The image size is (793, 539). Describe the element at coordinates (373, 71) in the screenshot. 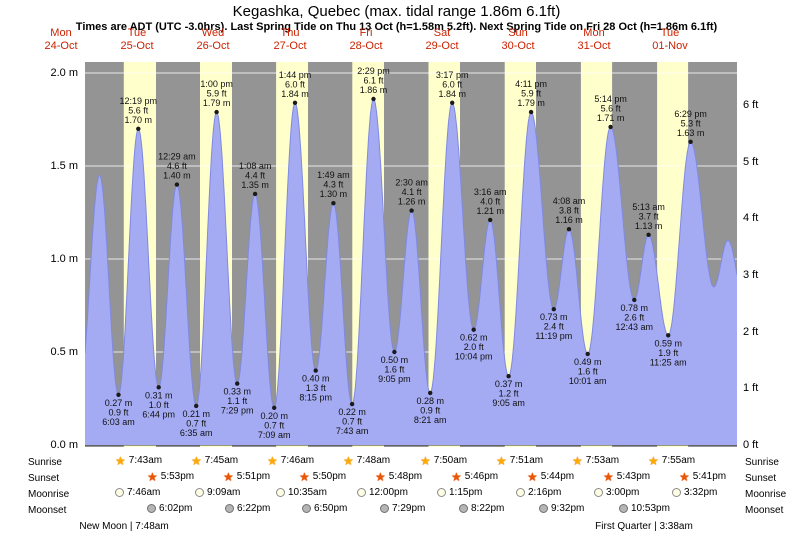

I see `extreme-label-line: 2:29 pm` at that location.